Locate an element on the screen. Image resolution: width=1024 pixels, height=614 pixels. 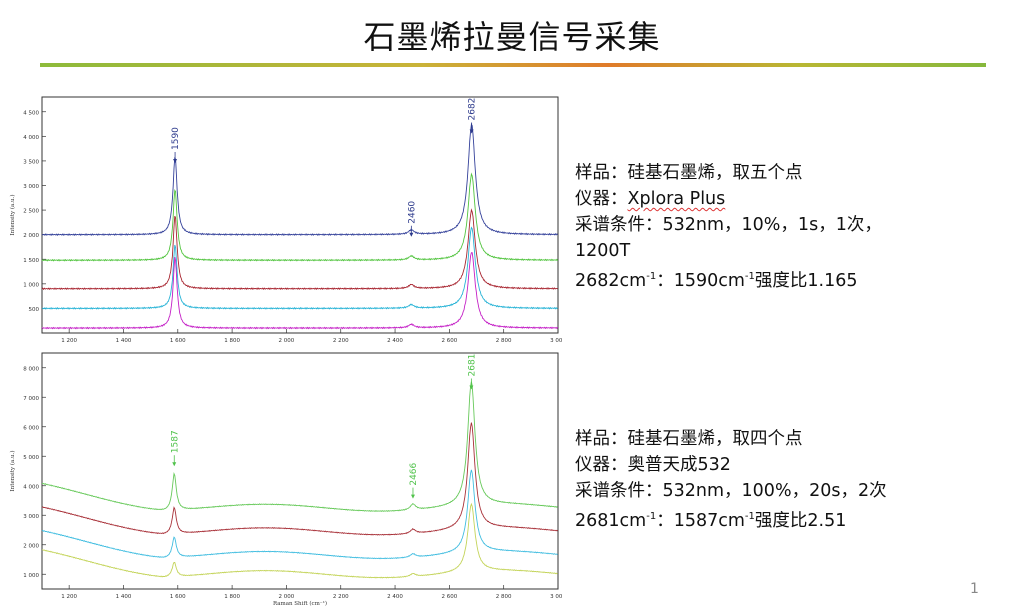
y-tick-label: 8 000 is located at coordinates (31, 369).